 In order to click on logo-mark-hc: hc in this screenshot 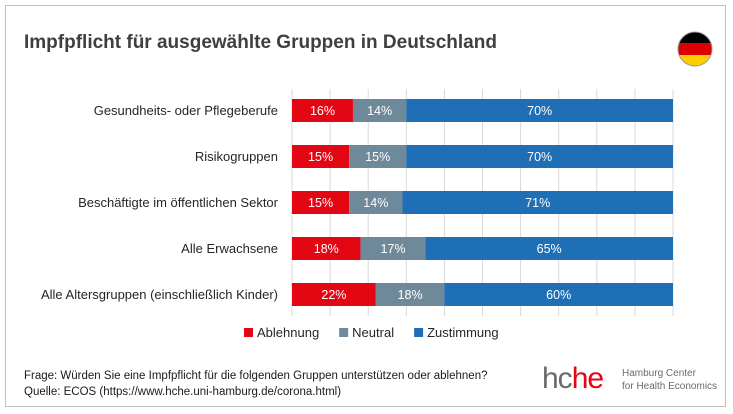, I will do `click(557, 378)`.